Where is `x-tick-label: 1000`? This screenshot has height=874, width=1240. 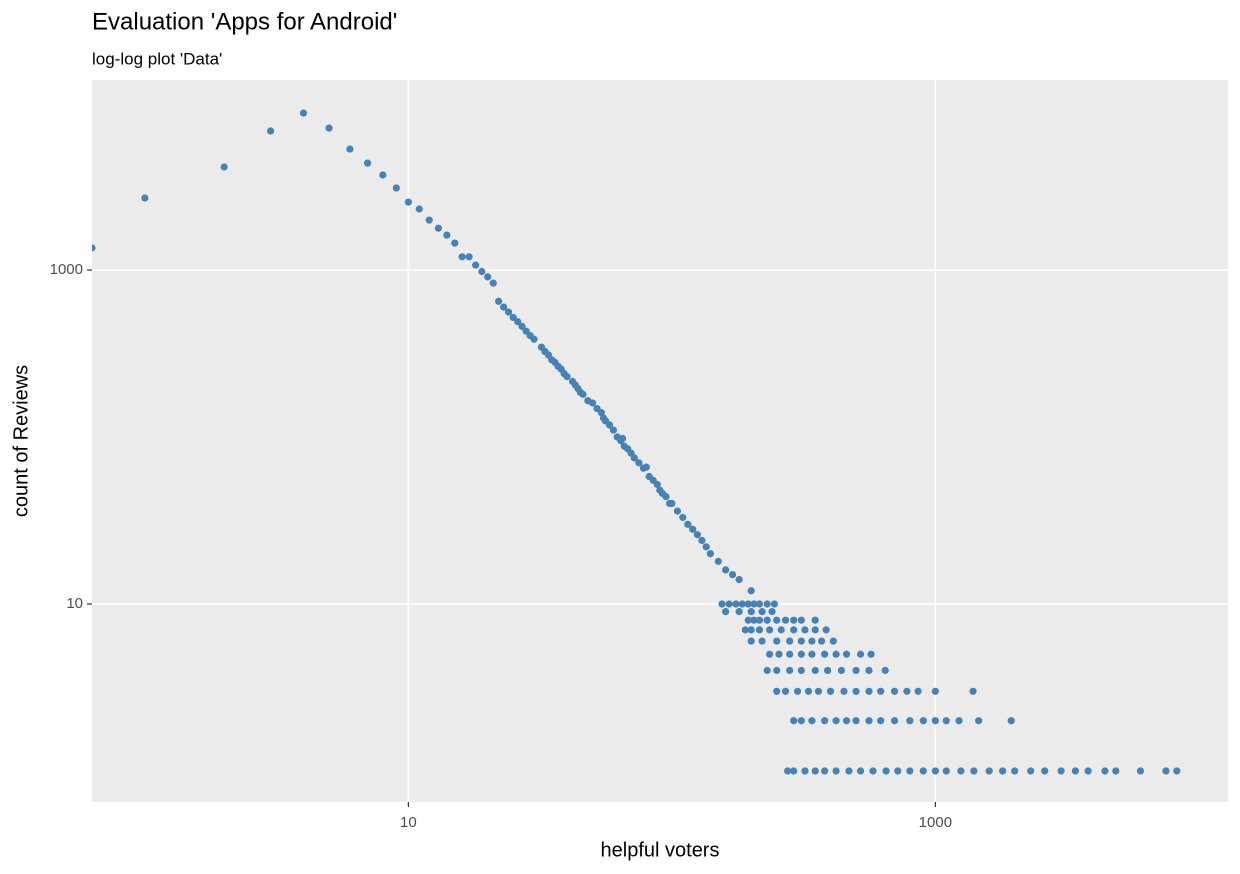
x-tick-label: 1000 is located at coordinates (935, 822).